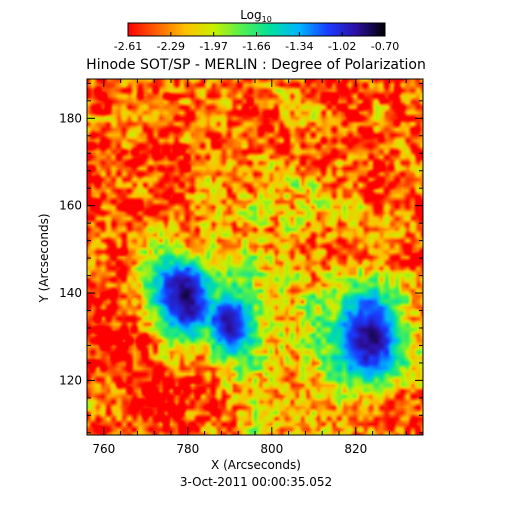 Image resolution: width=512 pixels, height=512 pixels. I want to click on y-tick-label: 180, so click(70, 118).